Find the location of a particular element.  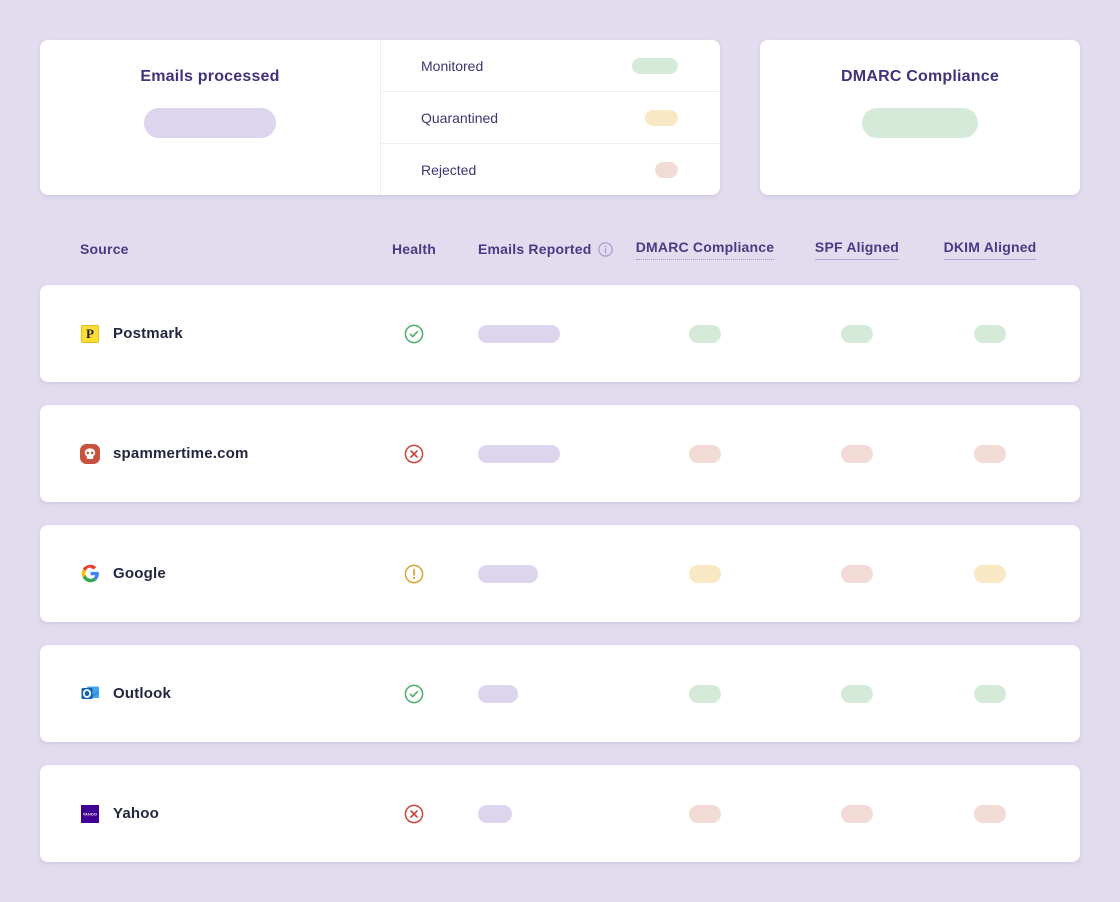

yahoo-logo-icon: YAHOO is located at coordinates (90, 813).